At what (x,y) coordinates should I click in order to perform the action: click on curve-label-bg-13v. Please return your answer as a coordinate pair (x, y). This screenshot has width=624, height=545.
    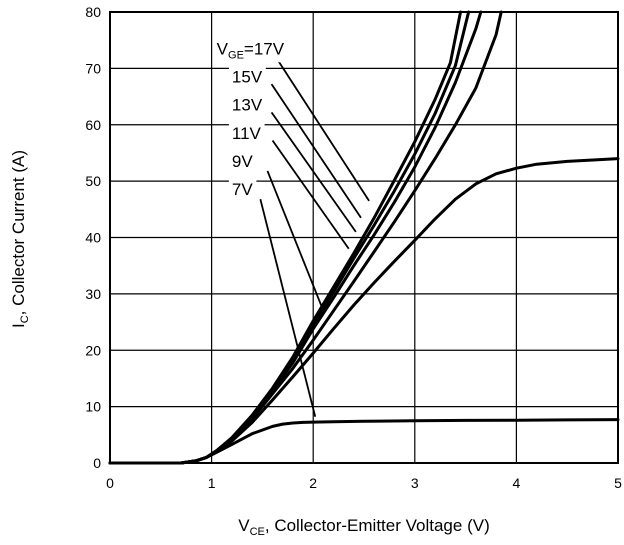
    Looking at the image, I should click on (247, 105).